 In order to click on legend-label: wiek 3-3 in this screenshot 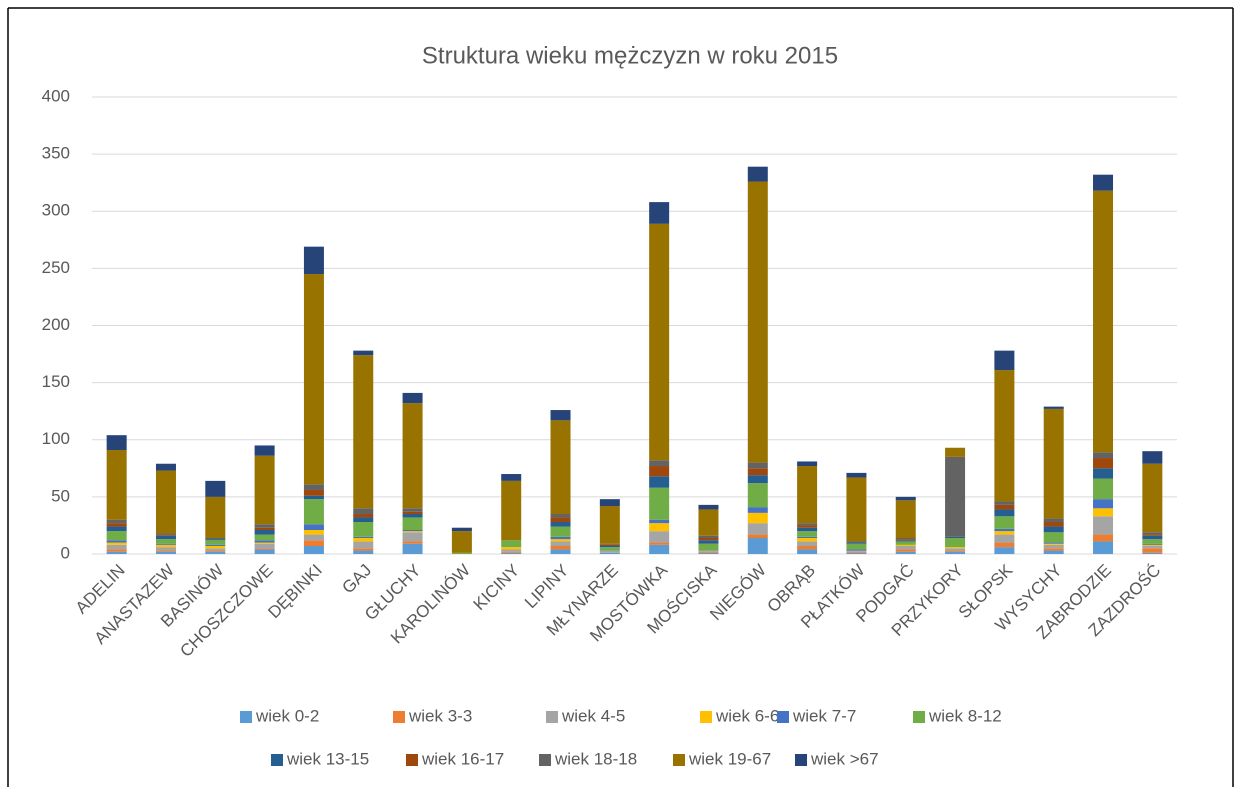, I will do `click(440, 715)`.